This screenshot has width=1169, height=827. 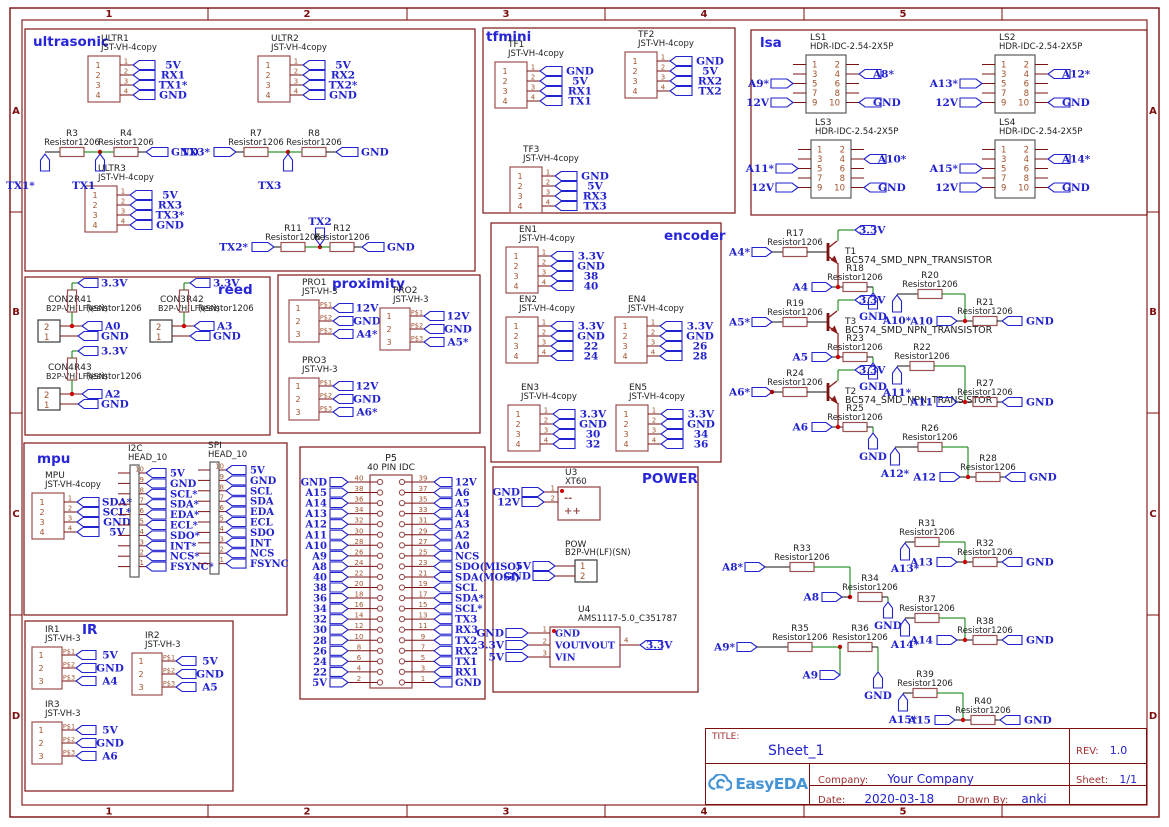 I want to click on block-ir: IR, so click(x=129, y=706).